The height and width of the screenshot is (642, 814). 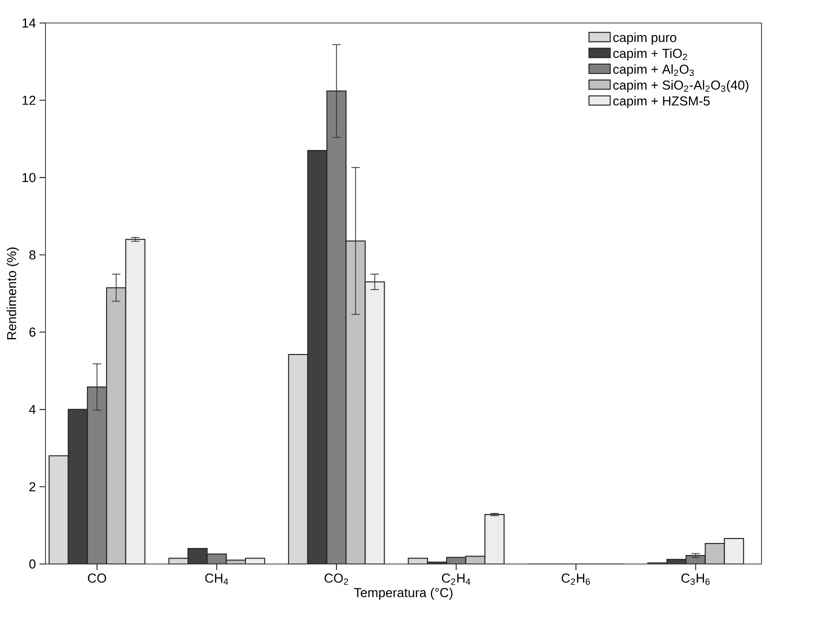 What do you see at coordinates (403, 594) in the screenshot?
I see `x-axis-title: Temperatura (°C)` at bounding box center [403, 594].